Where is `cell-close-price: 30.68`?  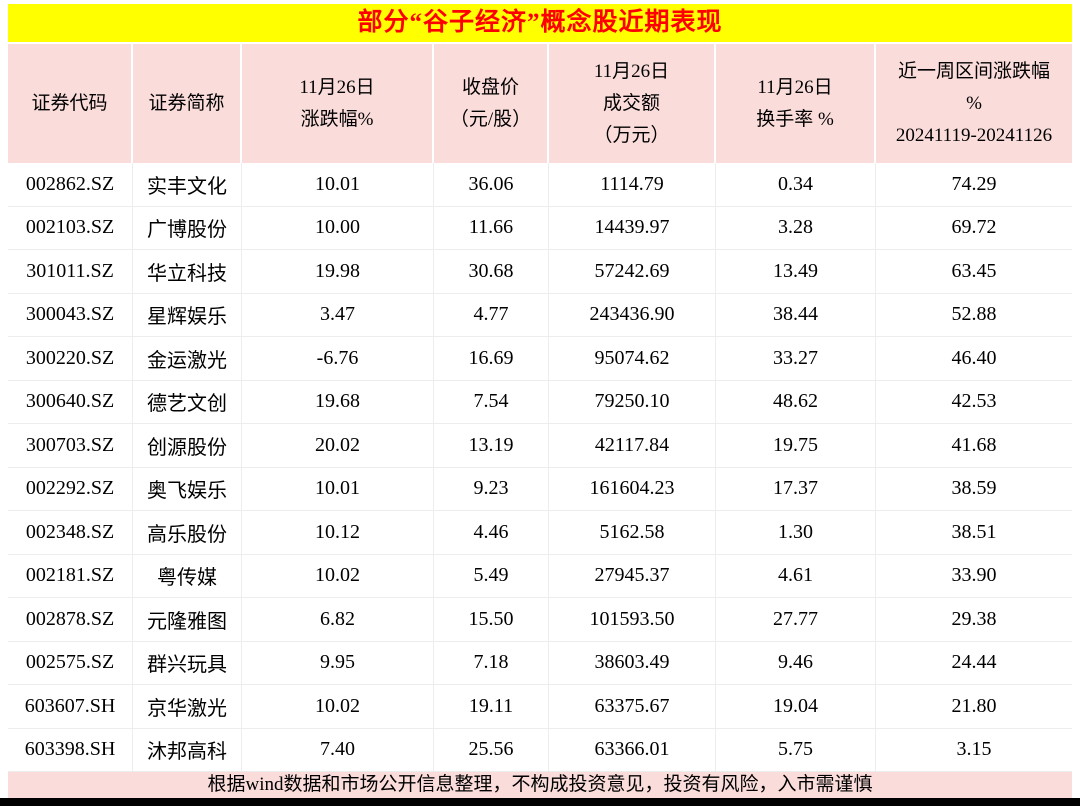 cell-close-price: 30.68 is located at coordinates (491, 271).